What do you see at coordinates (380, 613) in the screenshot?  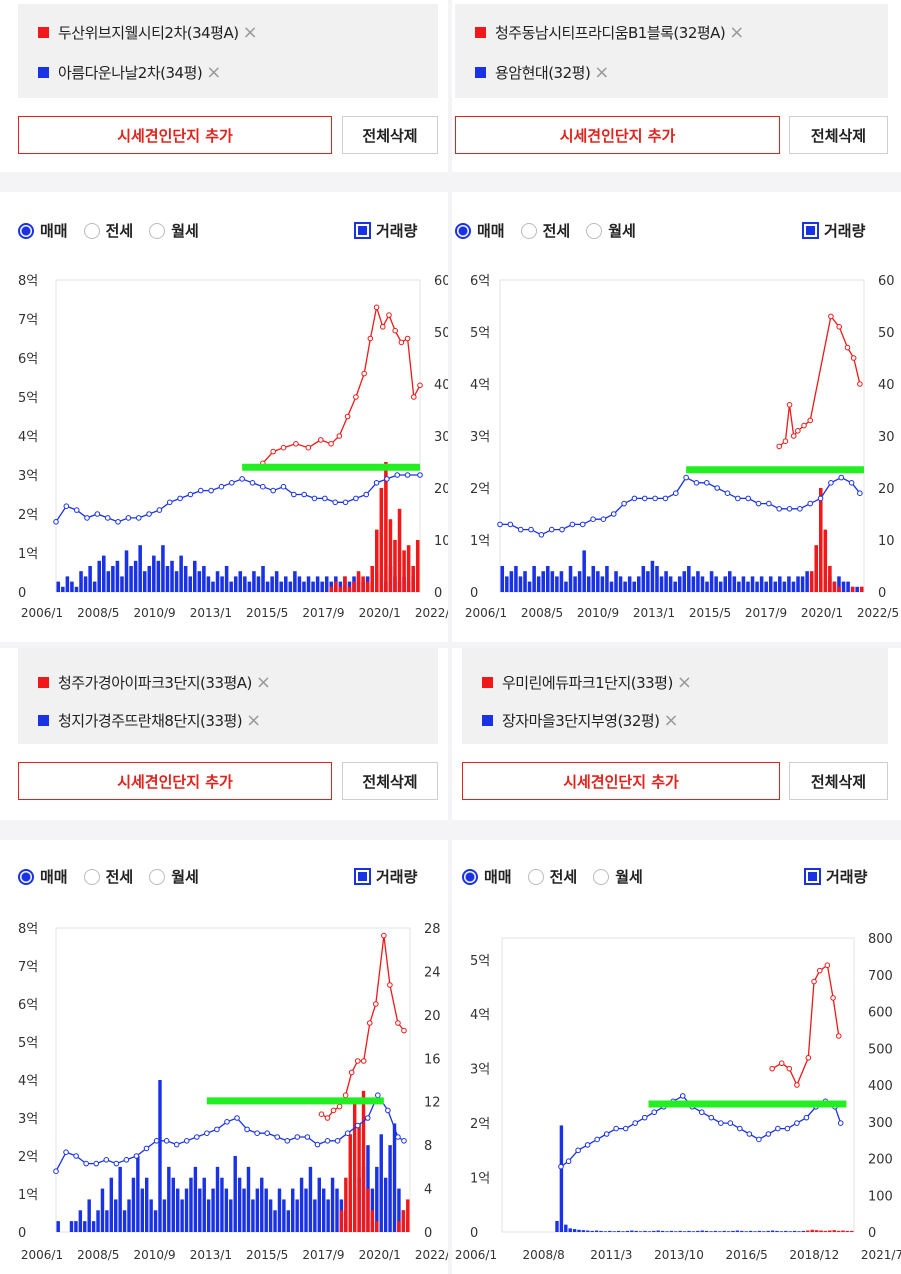 I see `x-tick-label: 2020/1` at bounding box center [380, 613].